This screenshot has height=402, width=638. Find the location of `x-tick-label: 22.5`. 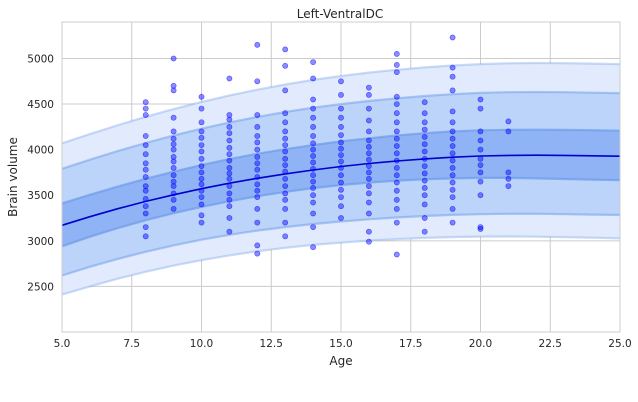

x-tick-label: 22.5 is located at coordinates (550, 344).